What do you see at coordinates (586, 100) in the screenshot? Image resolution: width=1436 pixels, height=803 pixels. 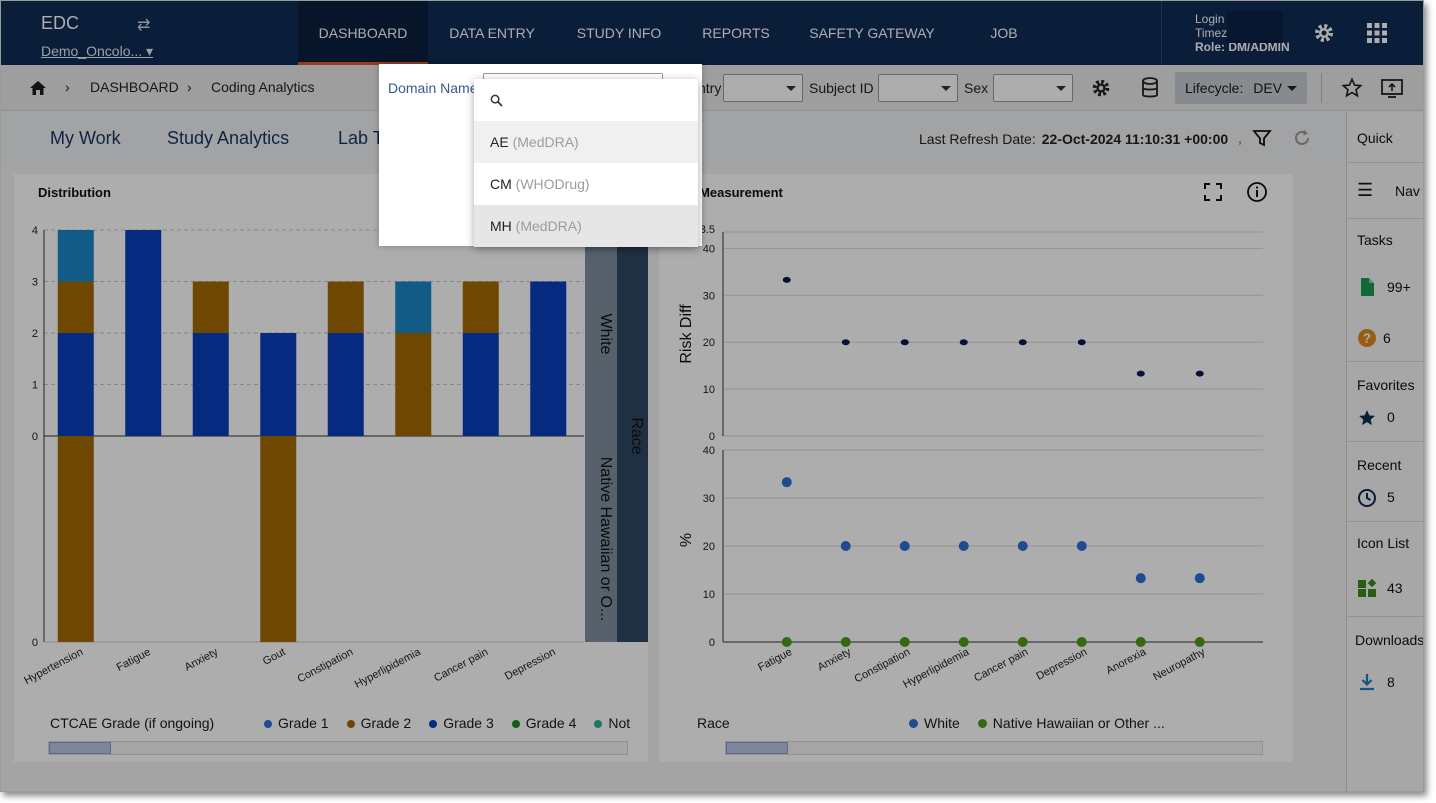 I see `dropdown-search` at bounding box center [586, 100].